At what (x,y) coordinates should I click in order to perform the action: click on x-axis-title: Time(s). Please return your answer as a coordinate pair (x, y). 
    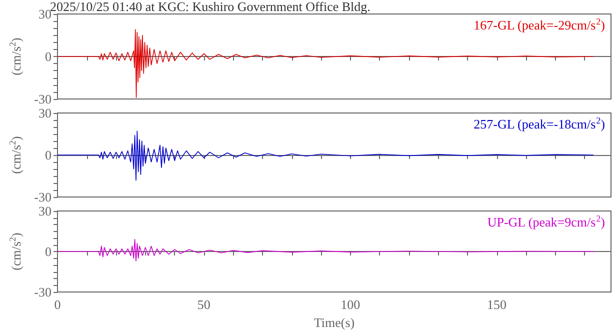
    Looking at the image, I should click on (334, 322).